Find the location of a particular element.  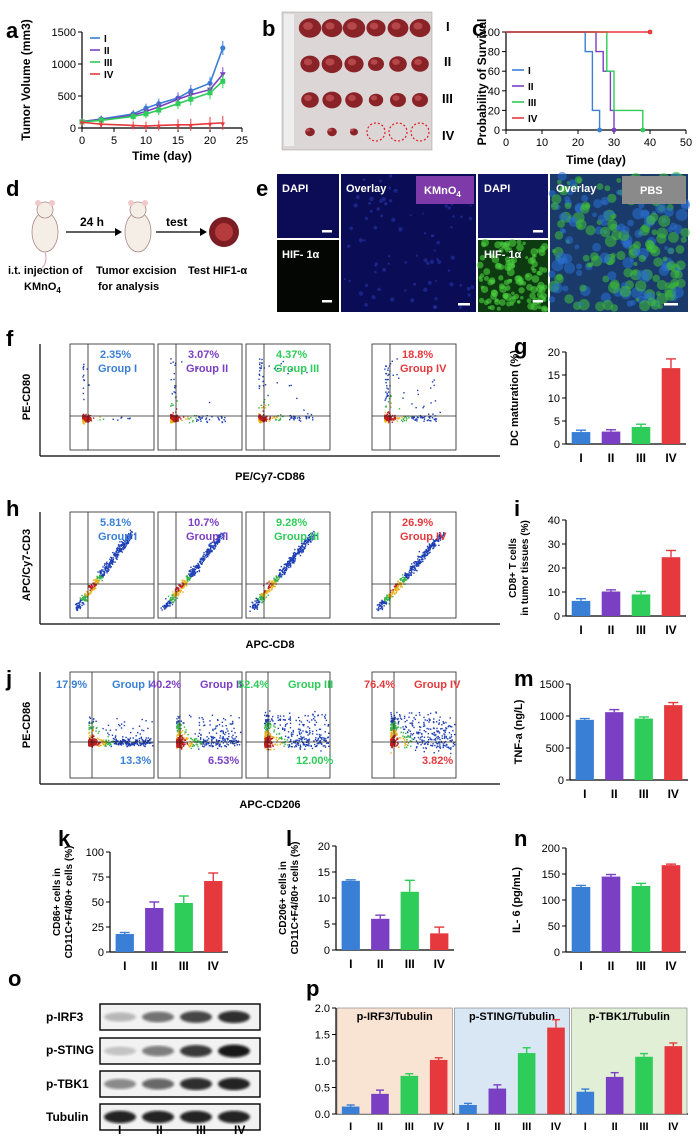

l-ylabel-line2: CD11C+F4/80+ cells (%) is located at coordinates (295, 898).